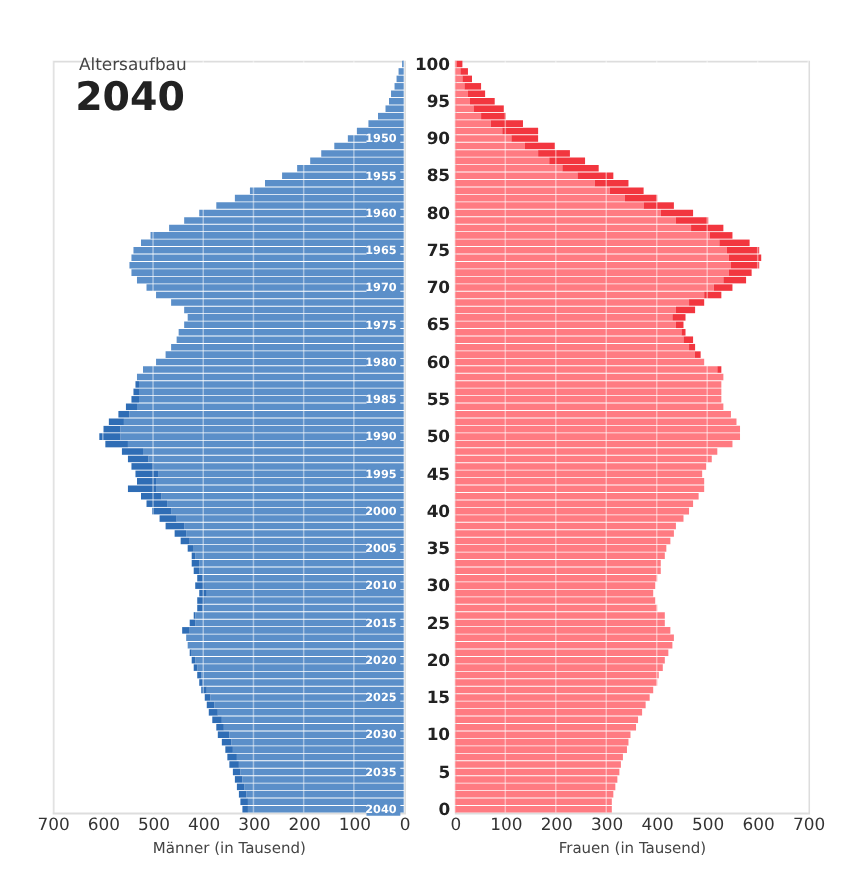 The height and width of the screenshot is (886, 842). Describe the element at coordinates (438, 510) in the screenshot. I see `y-tick-label: 40` at that location.